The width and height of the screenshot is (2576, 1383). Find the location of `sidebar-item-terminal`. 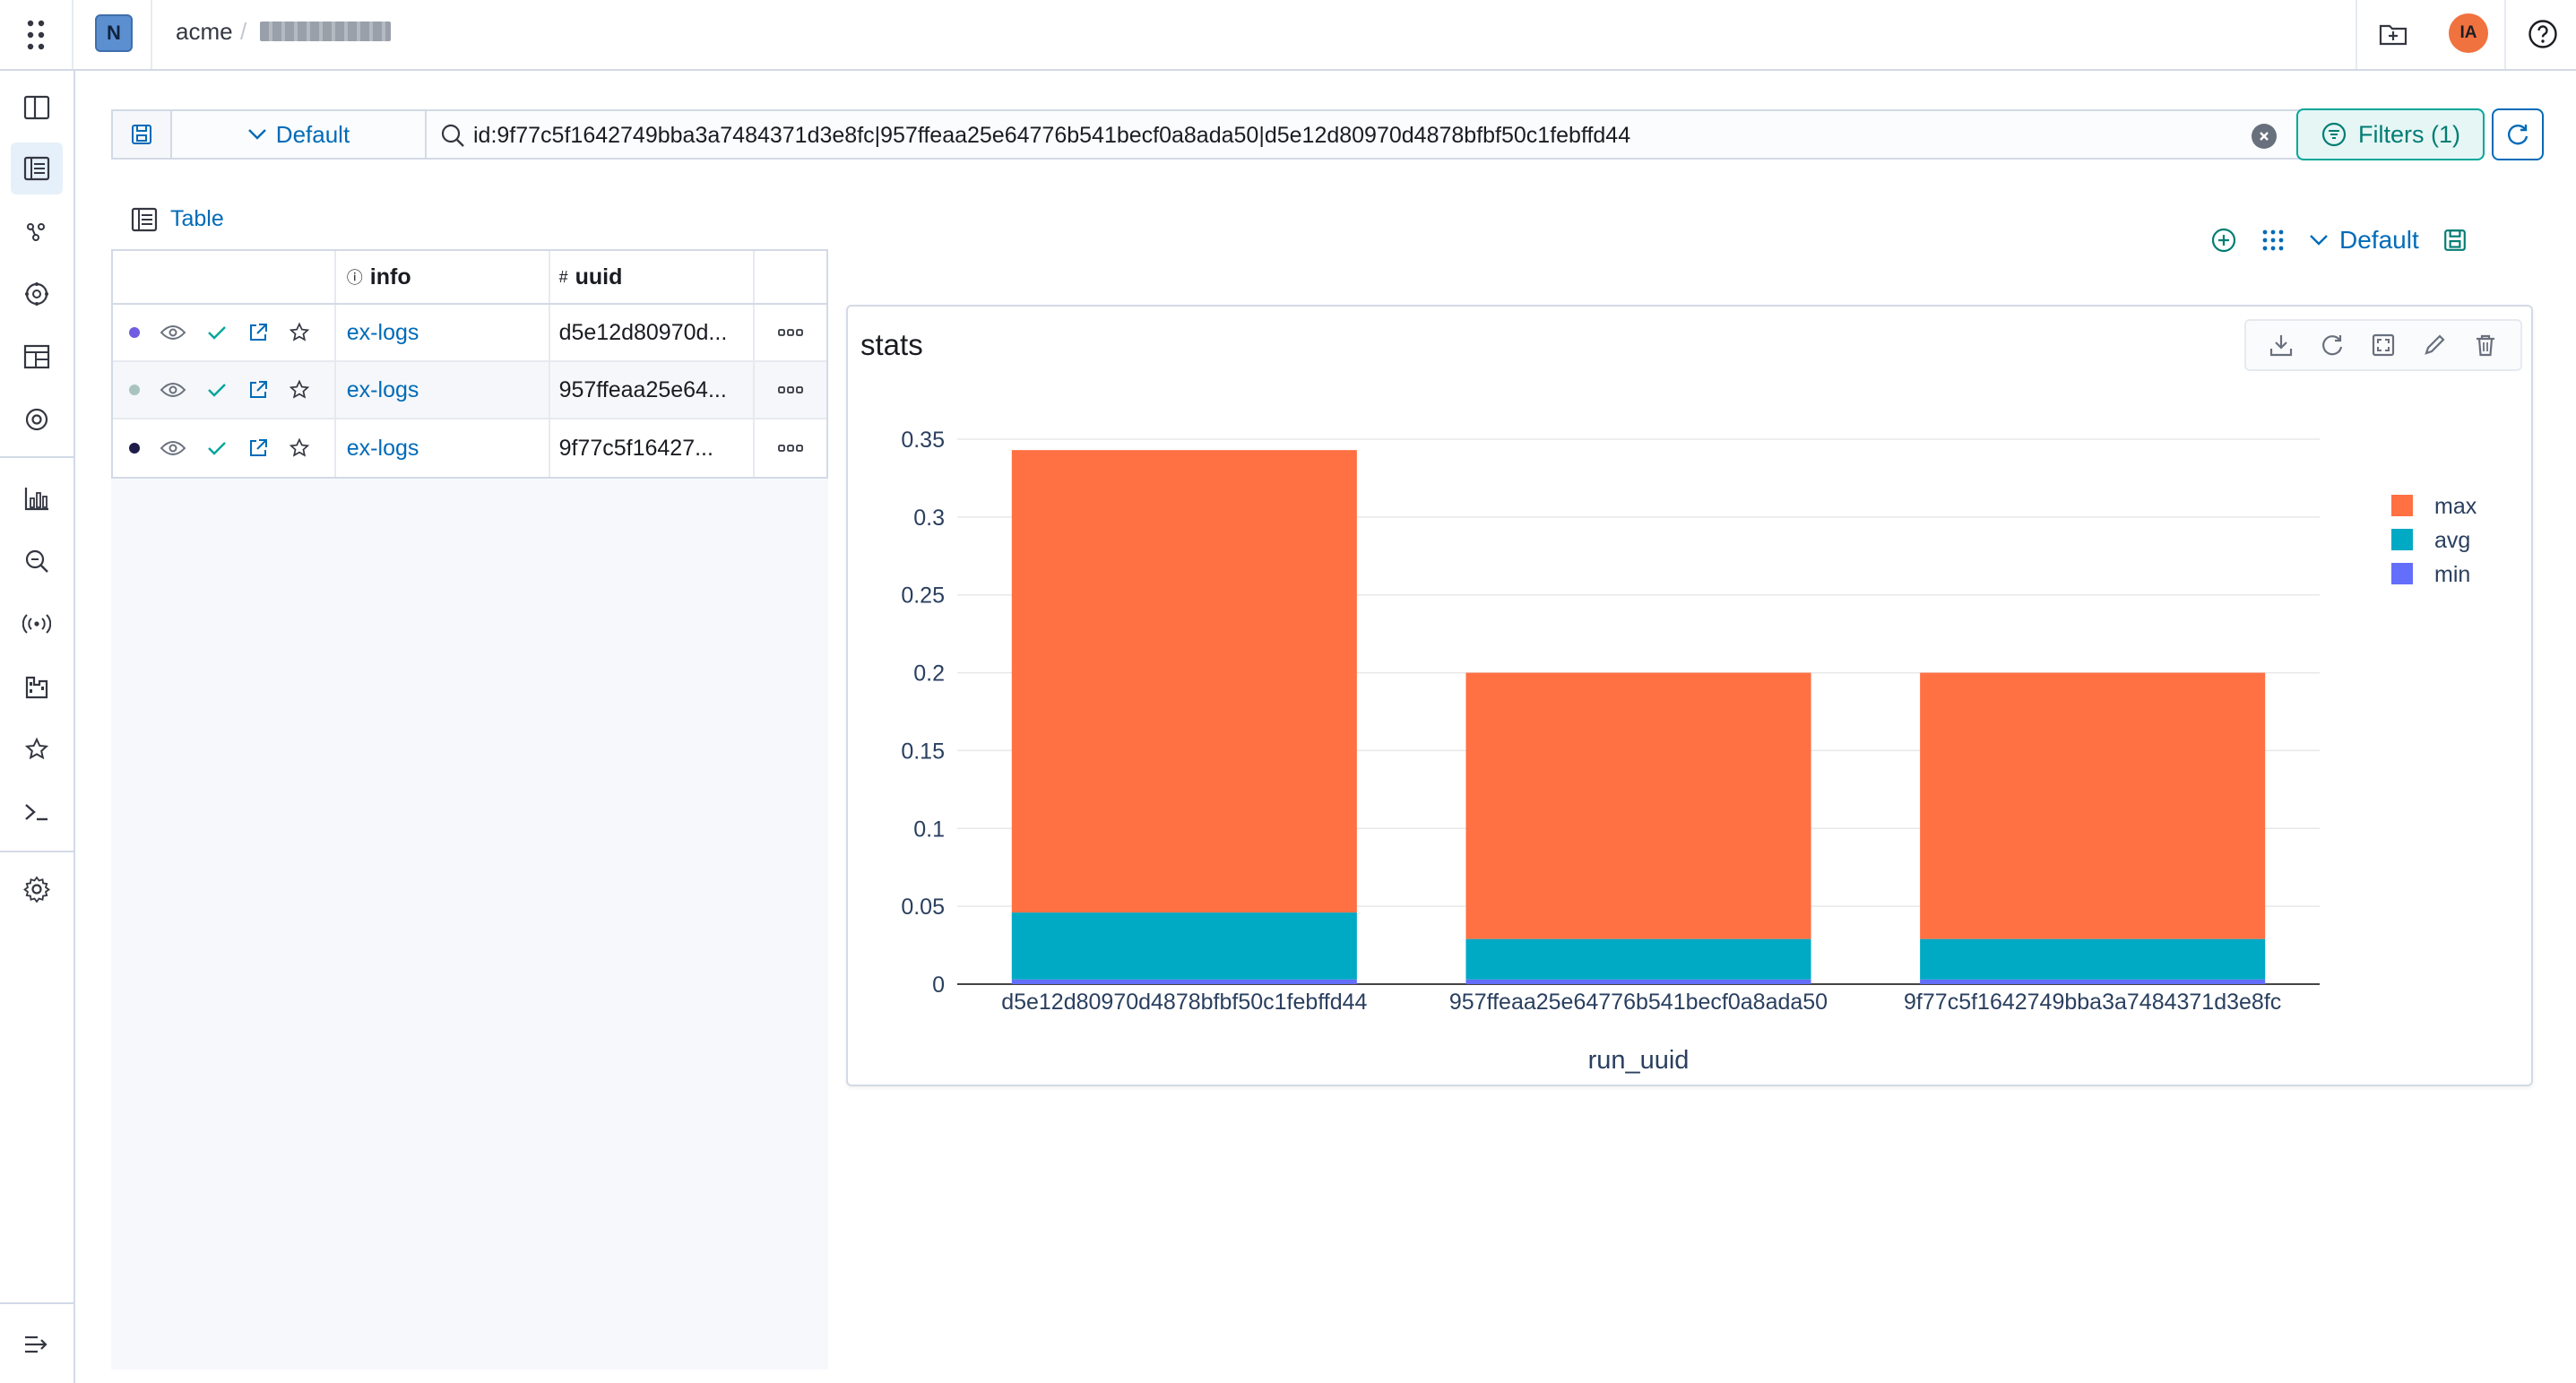

sidebar-item-terminal is located at coordinates (37, 812).